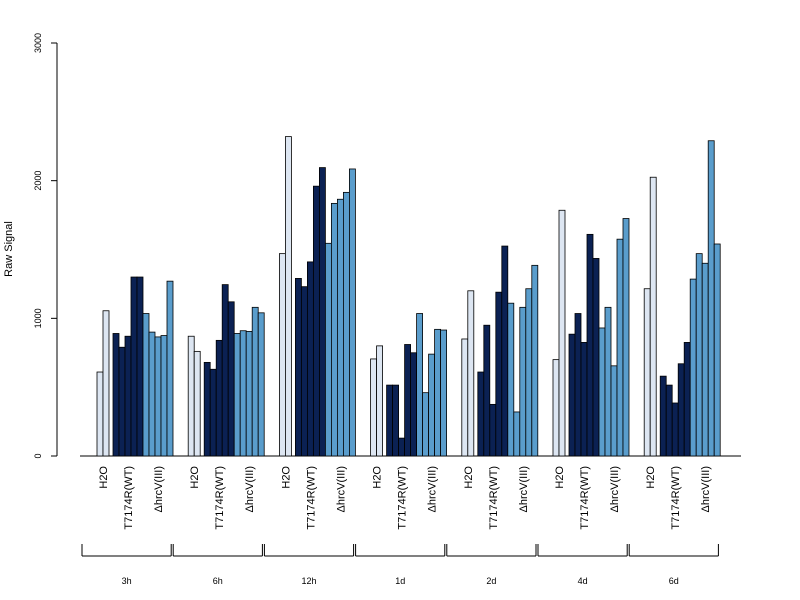 The height and width of the screenshot is (600, 800). I want to click on time-label: 6h, so click(218, 581).